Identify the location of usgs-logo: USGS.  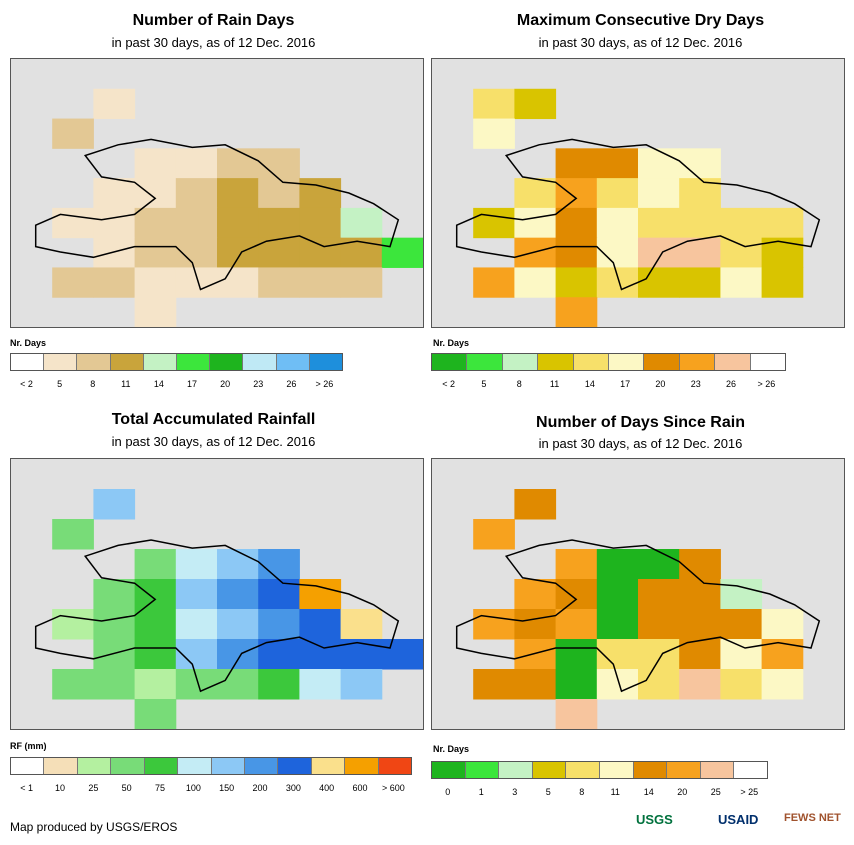
(654, 819).